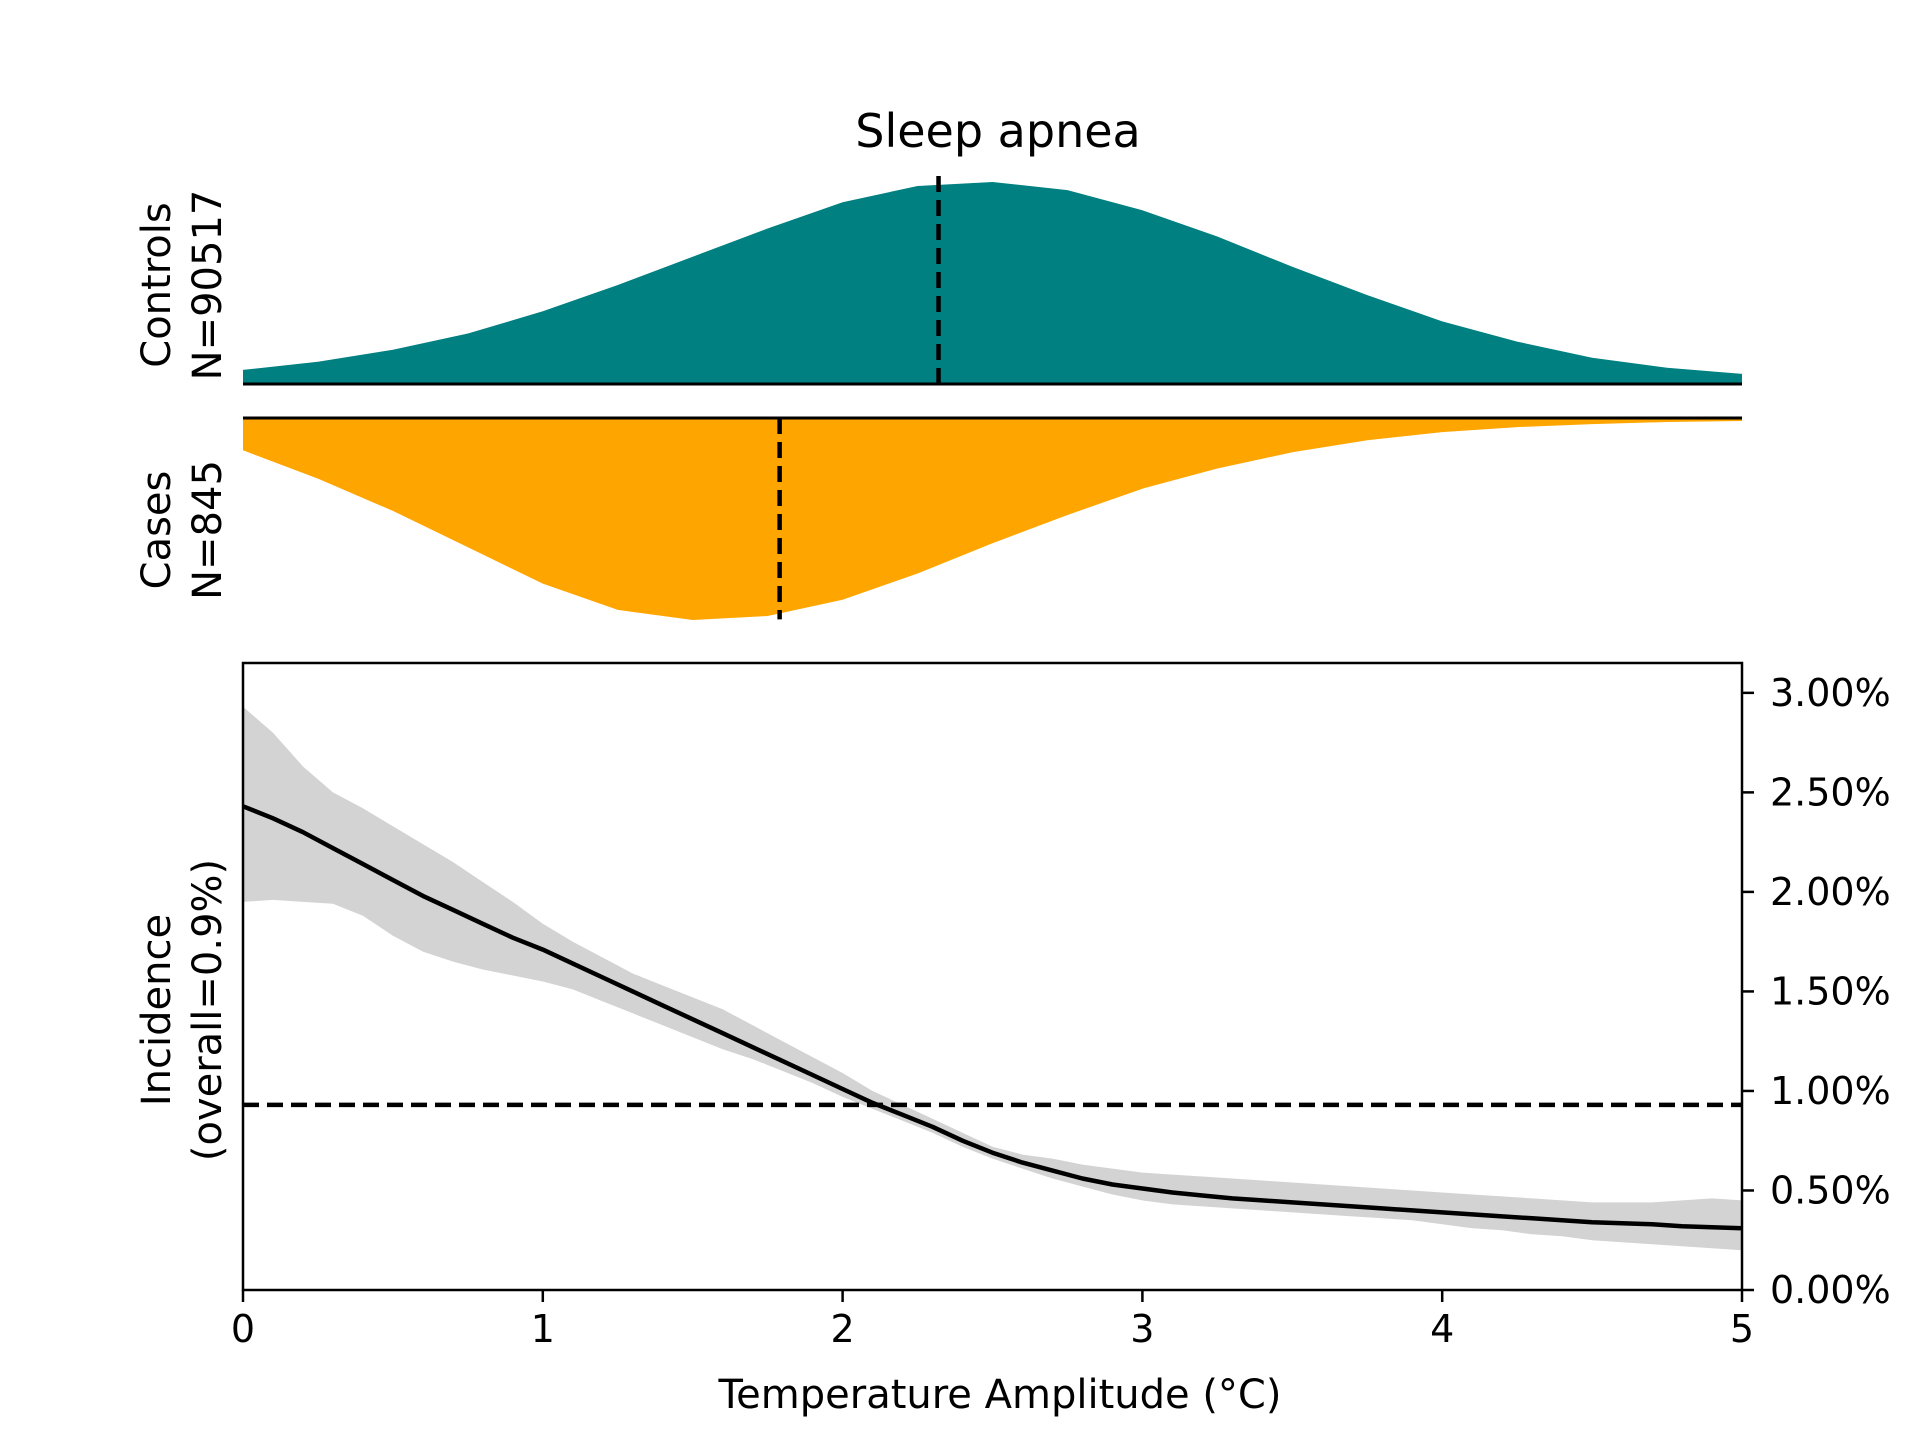 This screenshot has height=1440, width=1920. What do you see at coordinates (992, 283) in the screenshot?
I see `controls-density-area` at bounding box center [992, 283].